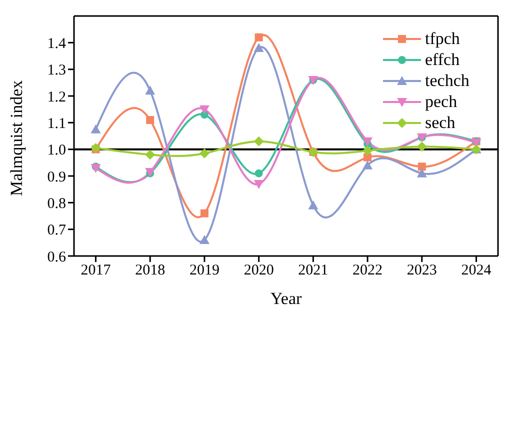  What do you see at coordinates (96, 270) in the screenshot?
I see `x-tick-label: 2017` at bounding box center [96, 270].